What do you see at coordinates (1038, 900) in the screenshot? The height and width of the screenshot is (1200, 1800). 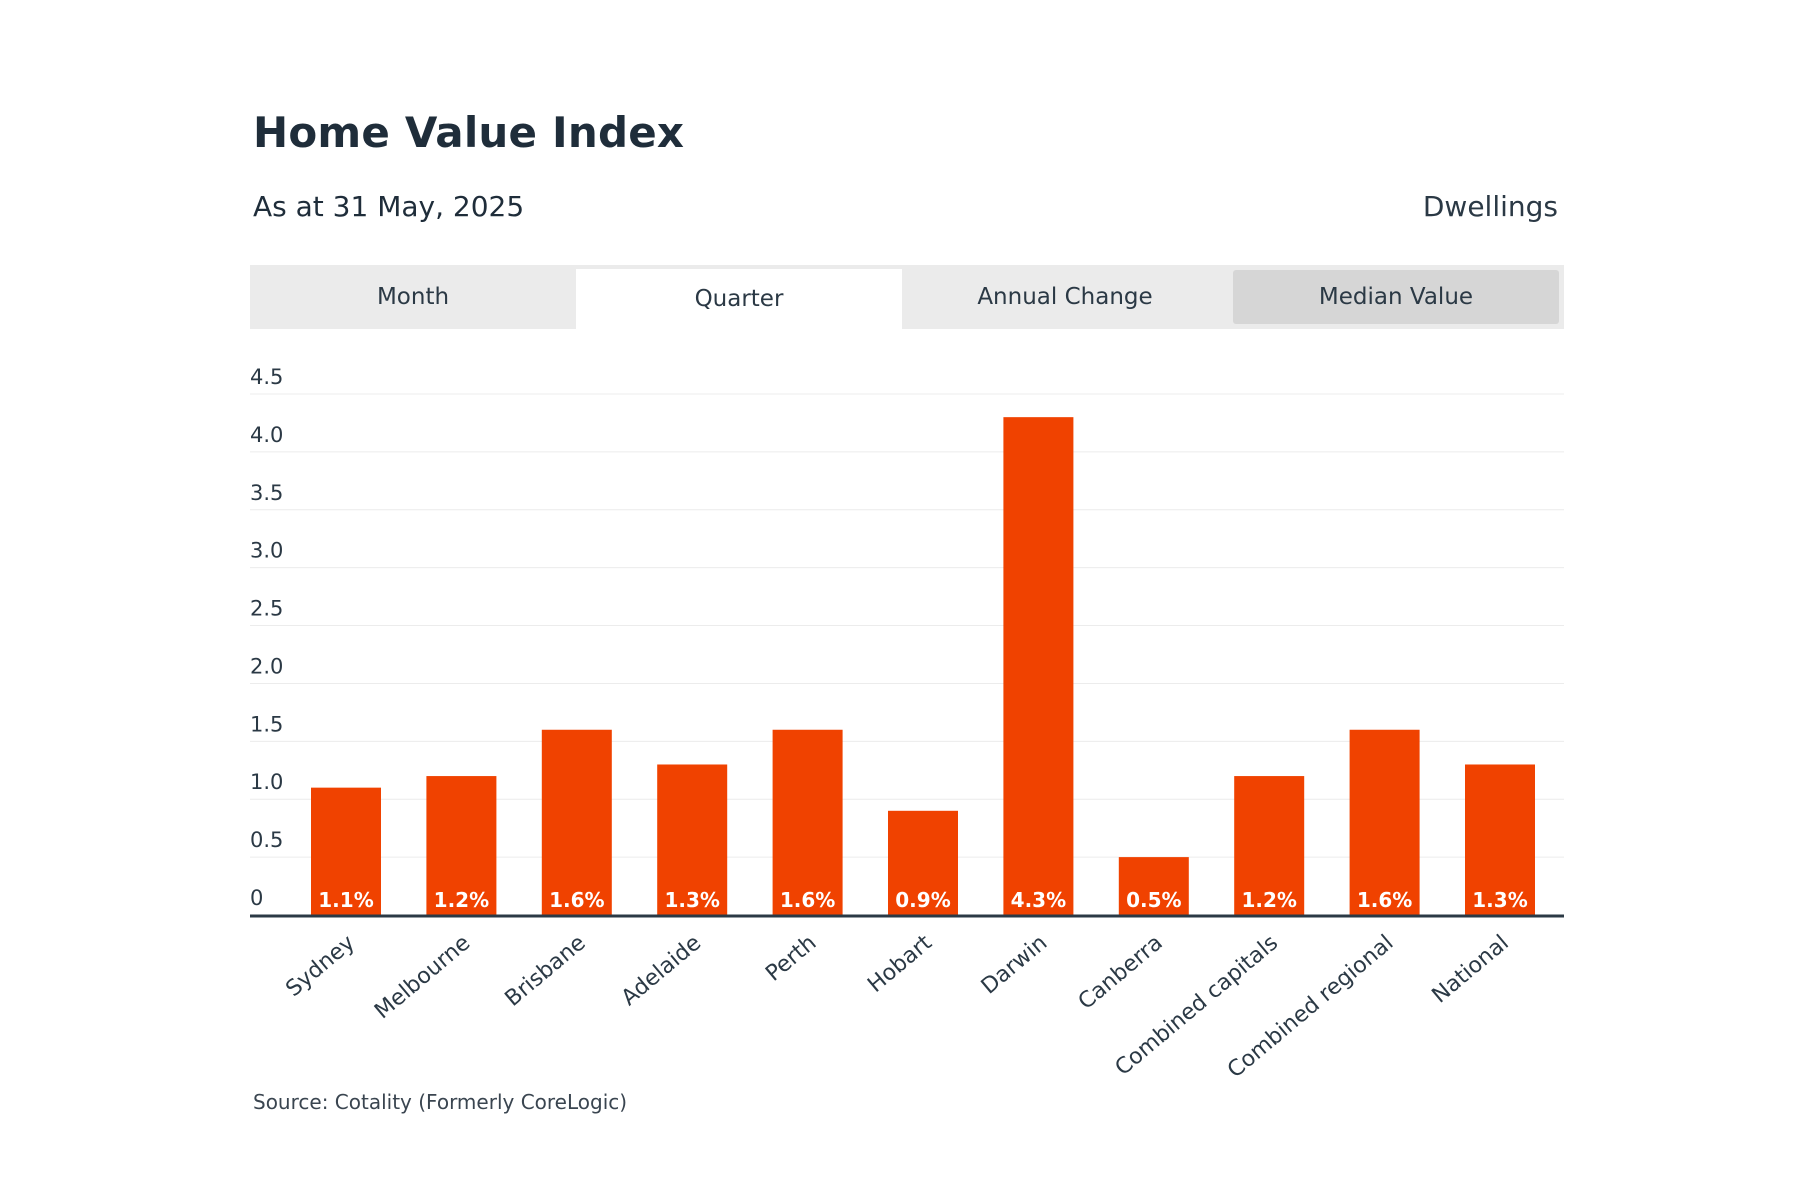 I see `bar-value-label: 4.3%` at bounding box center [1038, 900].